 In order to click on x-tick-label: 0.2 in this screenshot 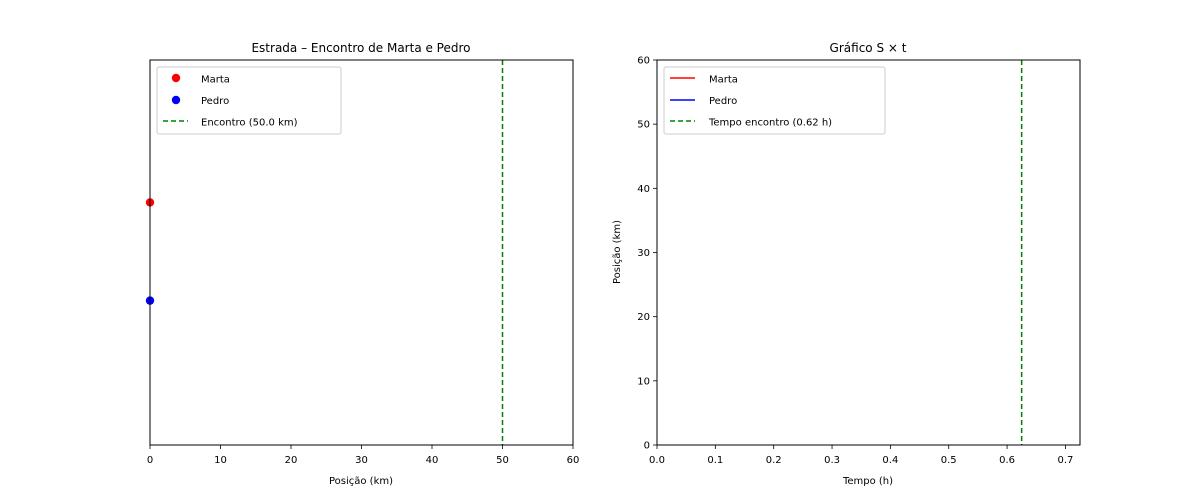, I will do `click(774, 460)`.